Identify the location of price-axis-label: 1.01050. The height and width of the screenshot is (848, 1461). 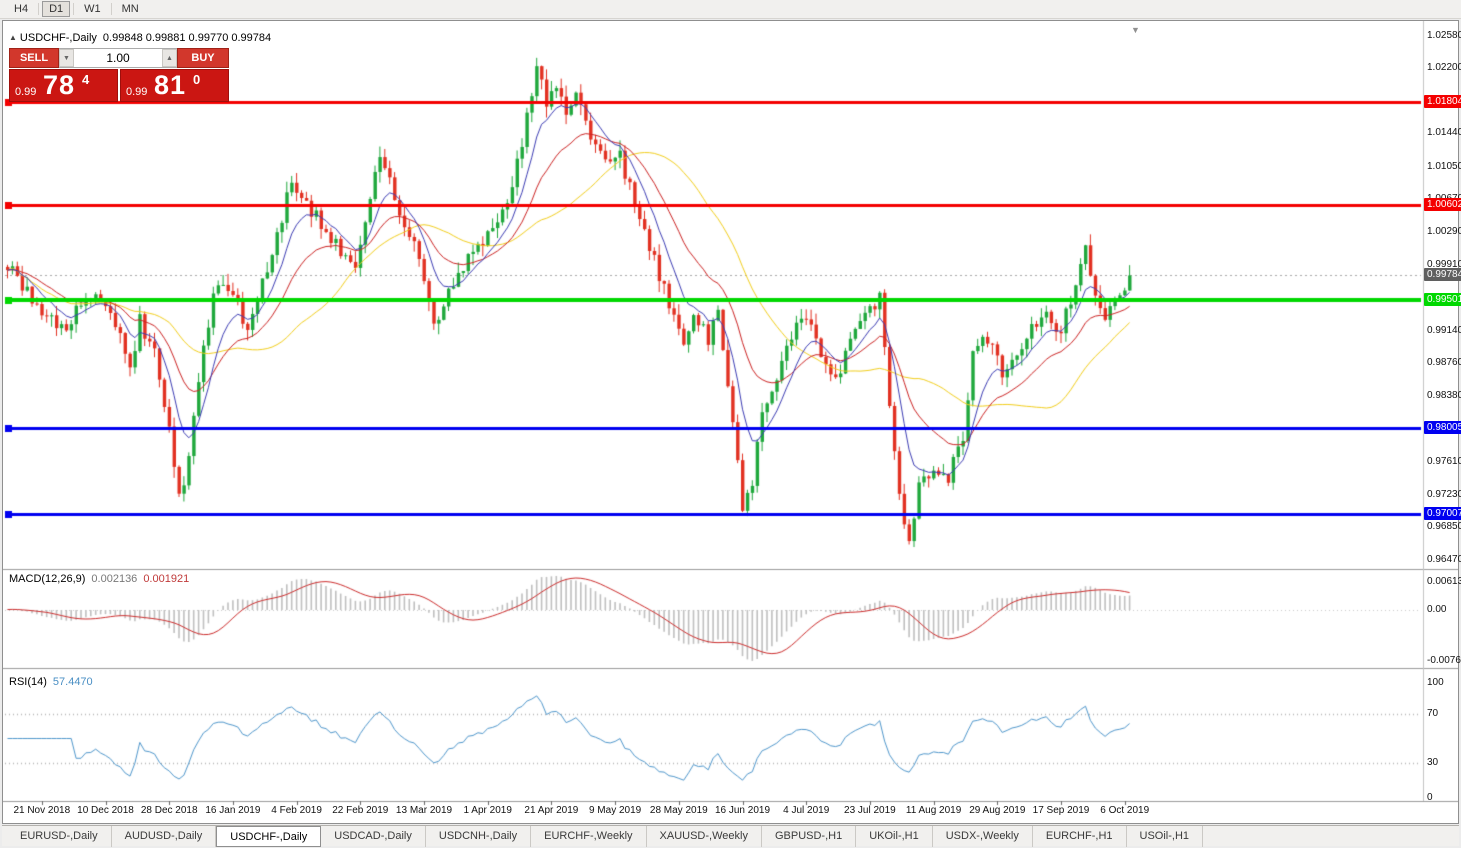
(1444, 166).